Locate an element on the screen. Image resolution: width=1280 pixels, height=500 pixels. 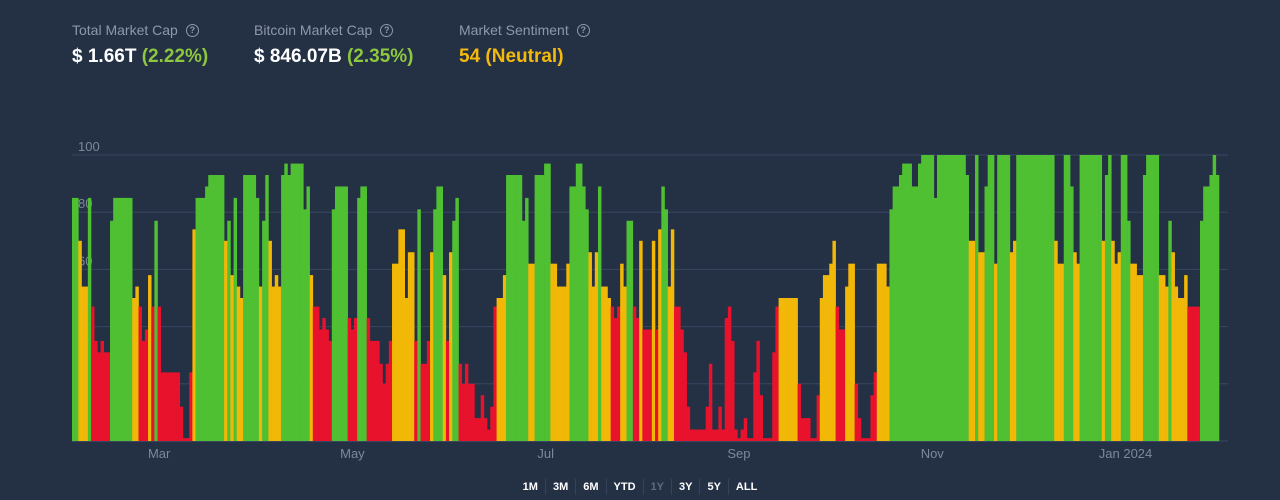
range-6m-button: 6M is located at coordinates (590, 487).